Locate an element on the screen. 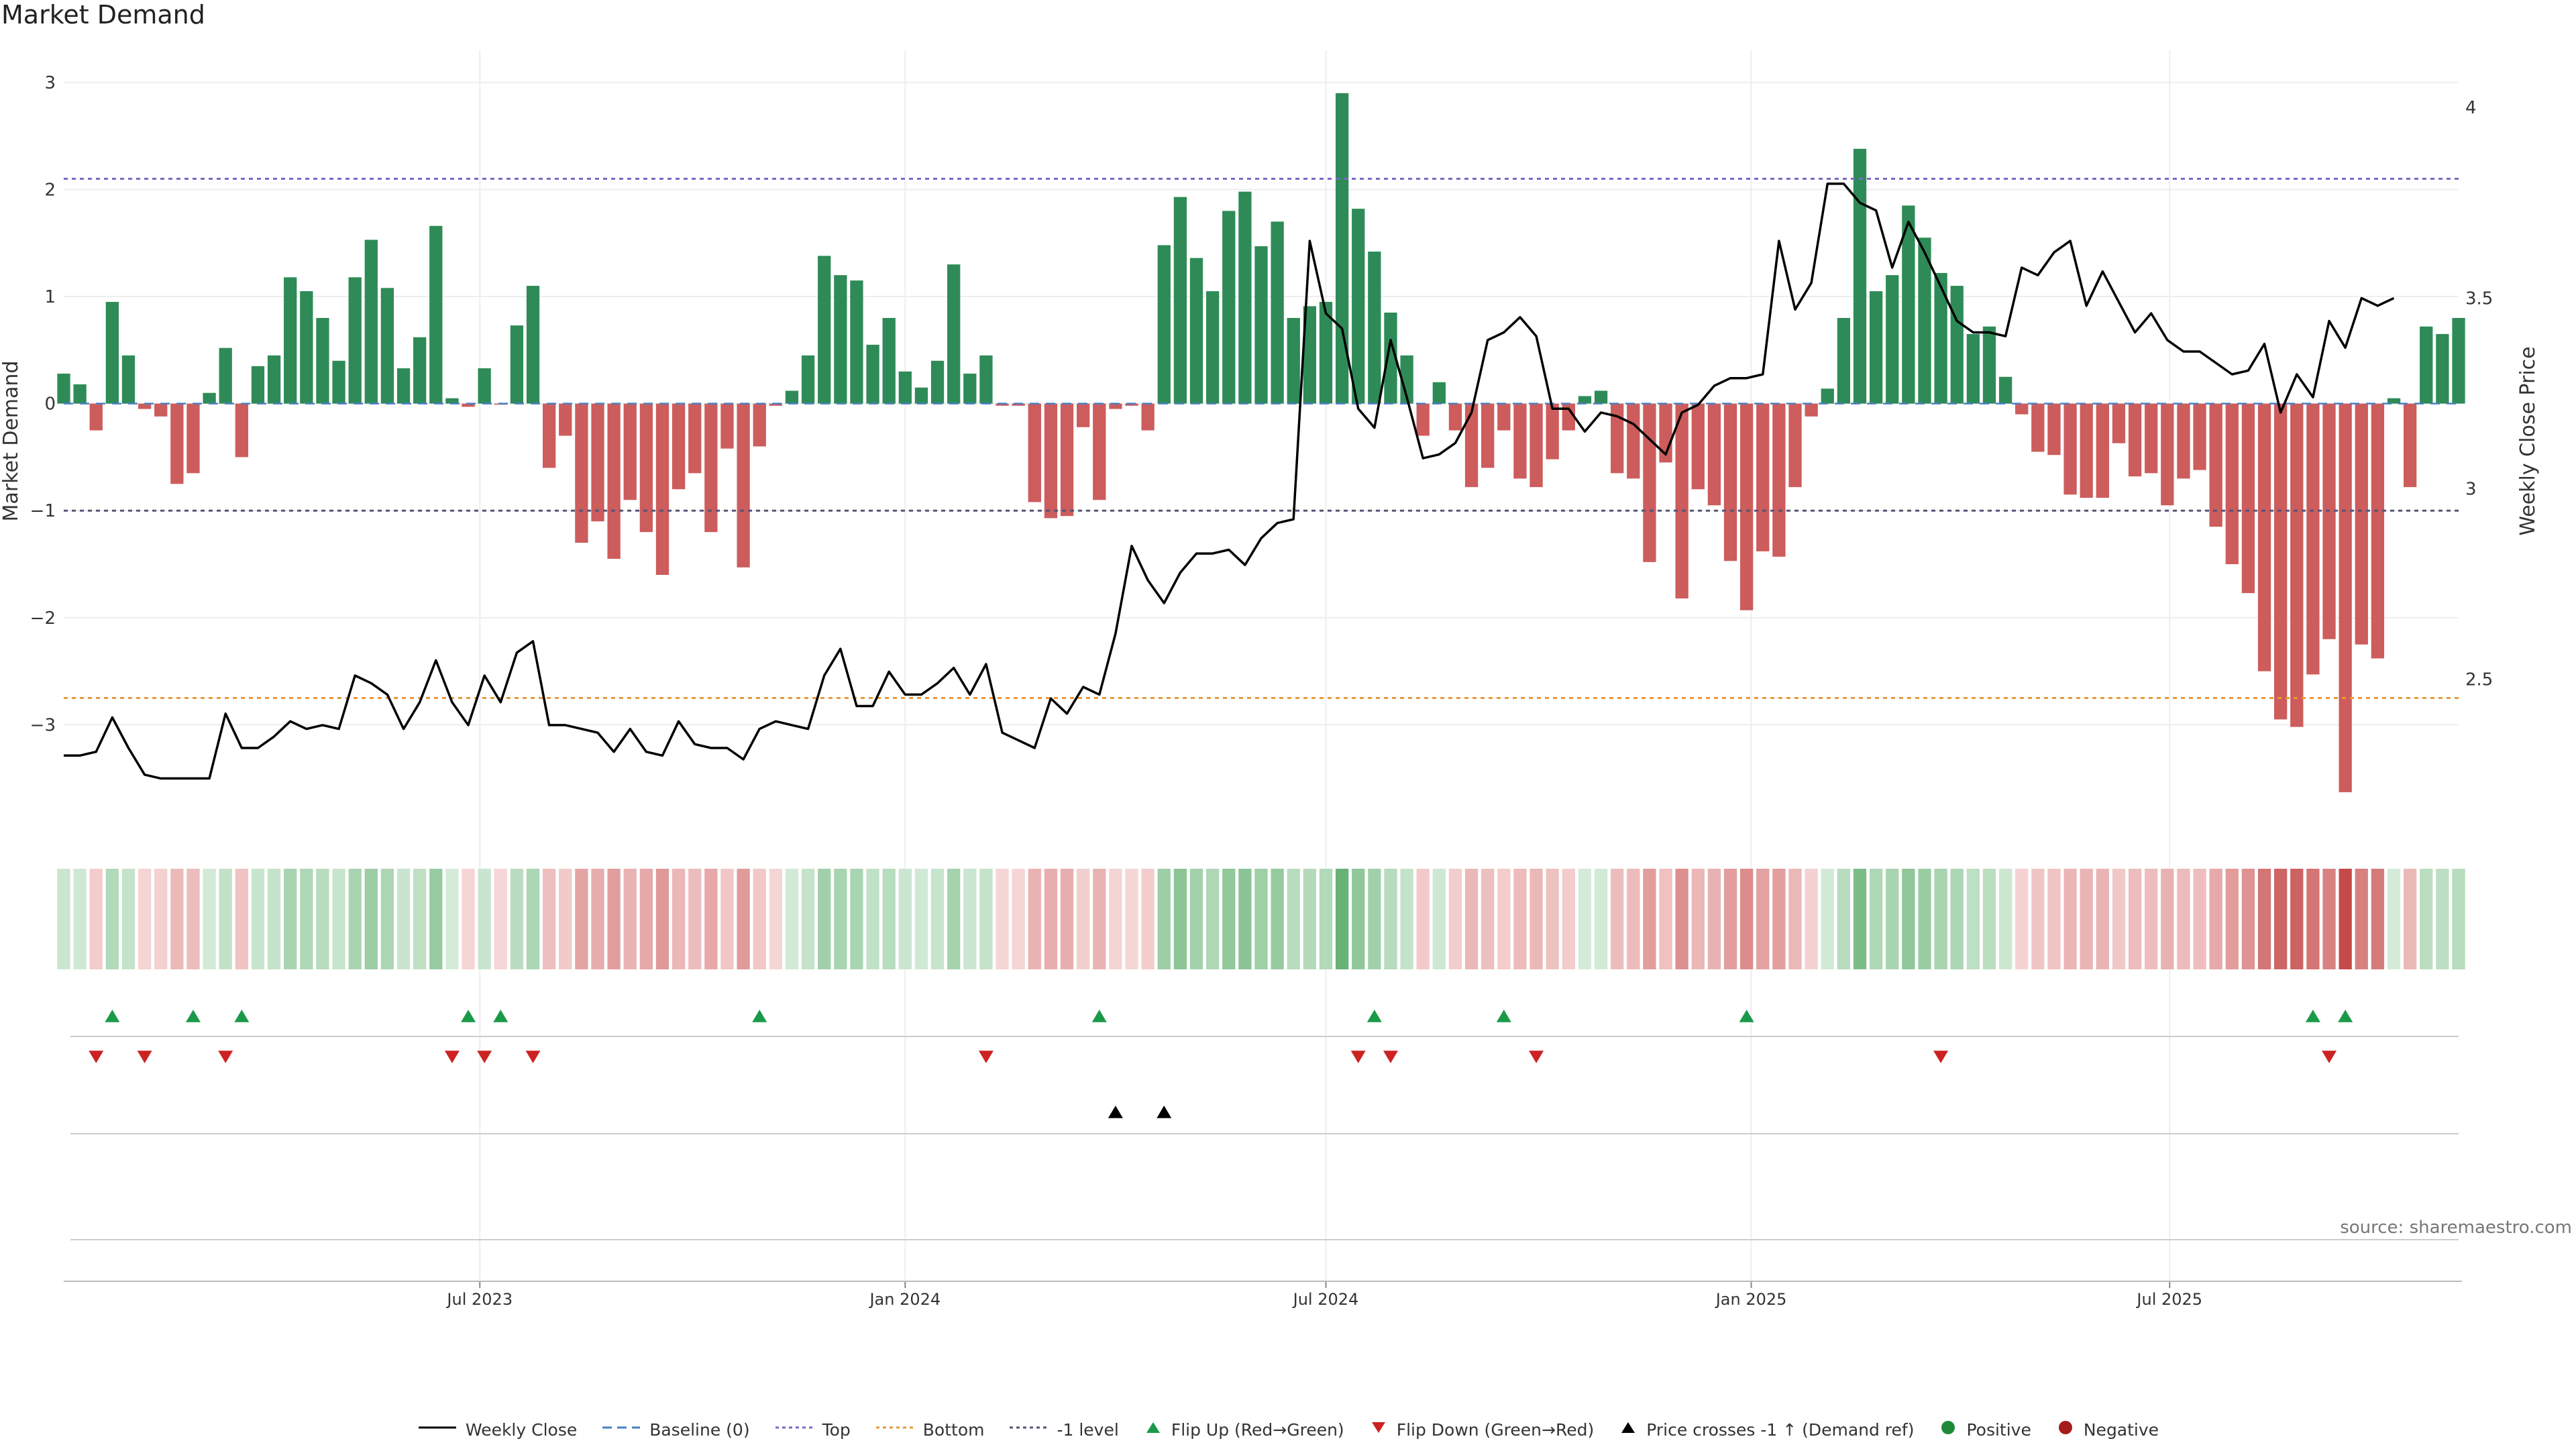  legend-label: Baseline (0) is located at coordinates (699, 1429).